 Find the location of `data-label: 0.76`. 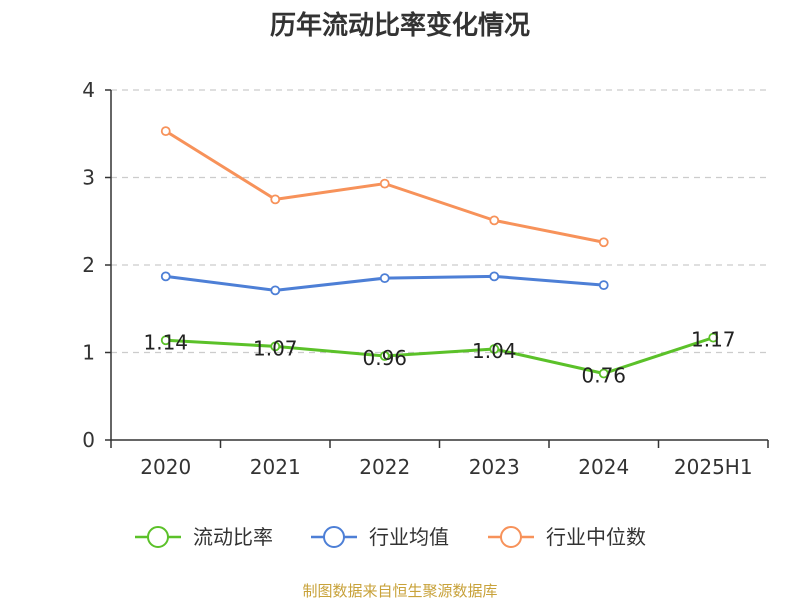

data-label: 0.76 is located at coordinates (603, 376).